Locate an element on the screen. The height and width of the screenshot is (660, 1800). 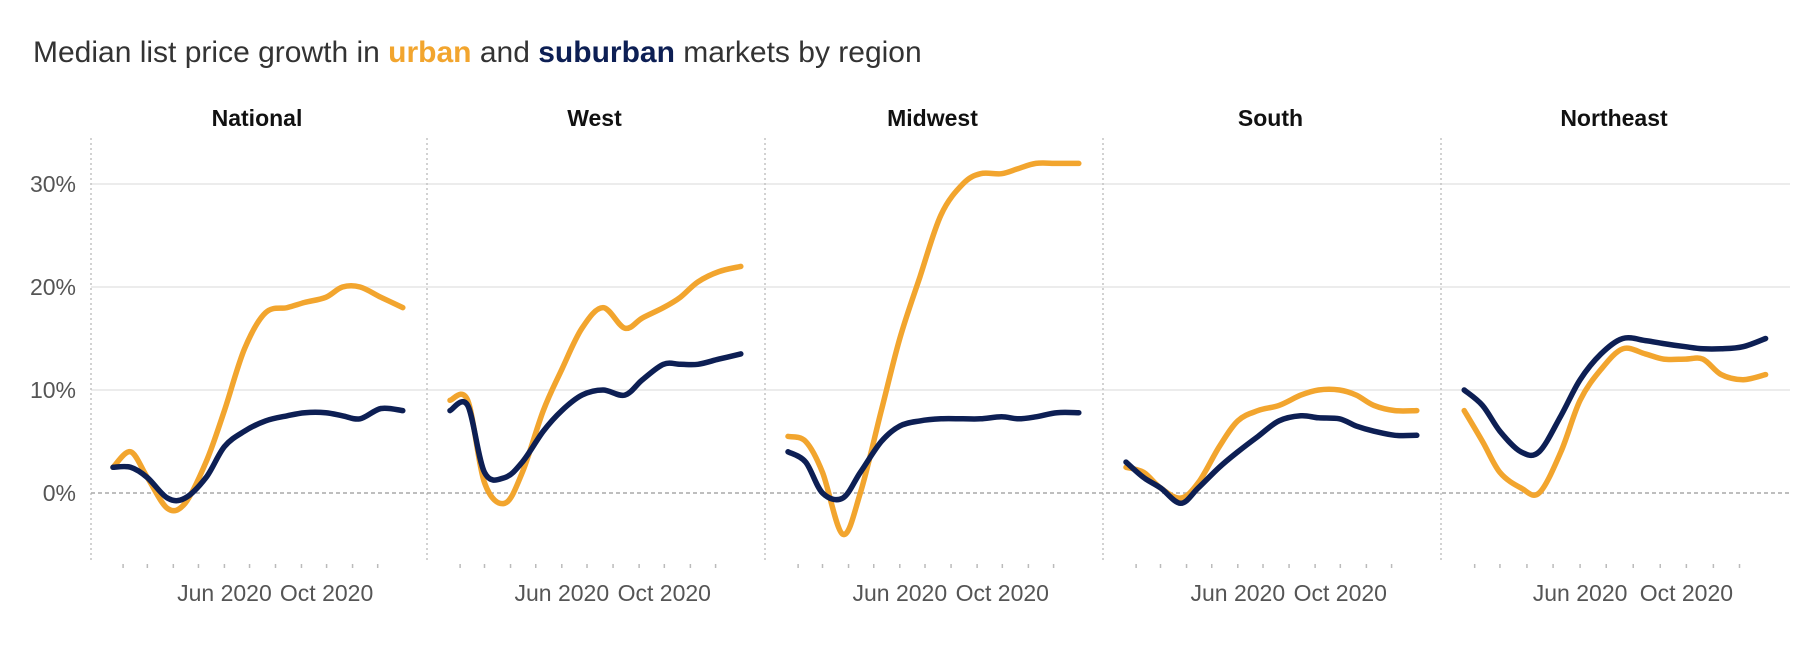
chart-title-urban: urban is located at coordinates (430, 52).